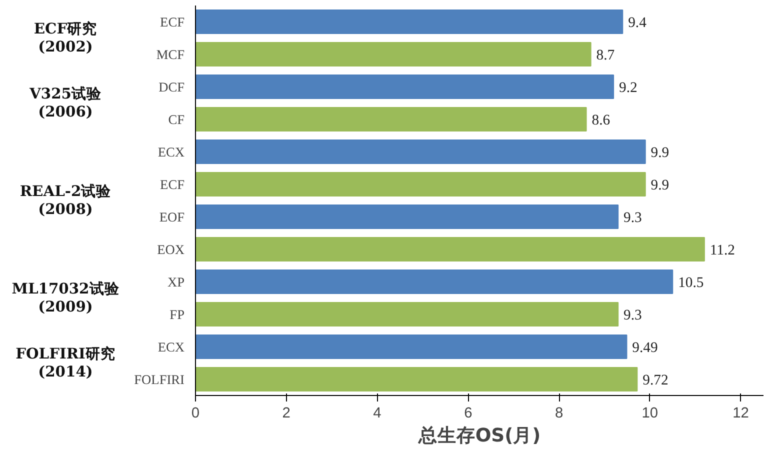  Describe the element at coordinates (66, 298) in the screenshot. I see `text: ML17032试验 (2009)` at that location.